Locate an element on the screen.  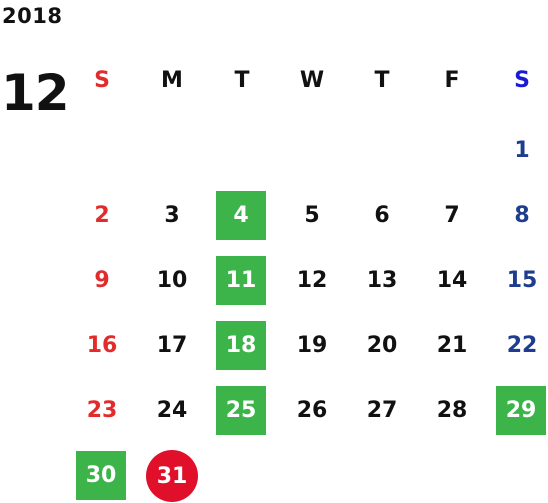
day-cell: 12 is located at coordinates (312, 280).